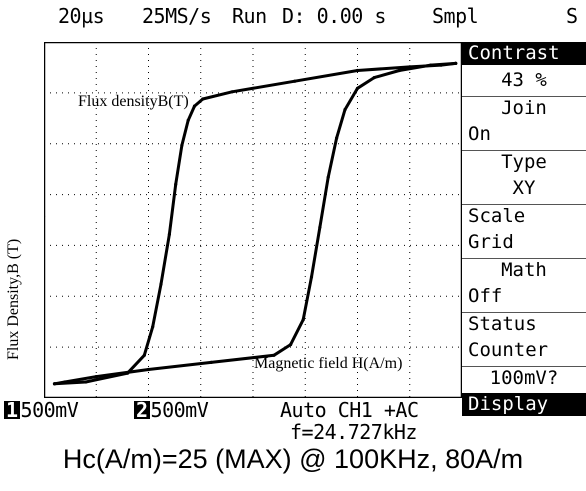 The image size is (586, 491). I want to click on flux-density-annotation: Flux densityB(T), so click(133, 101).